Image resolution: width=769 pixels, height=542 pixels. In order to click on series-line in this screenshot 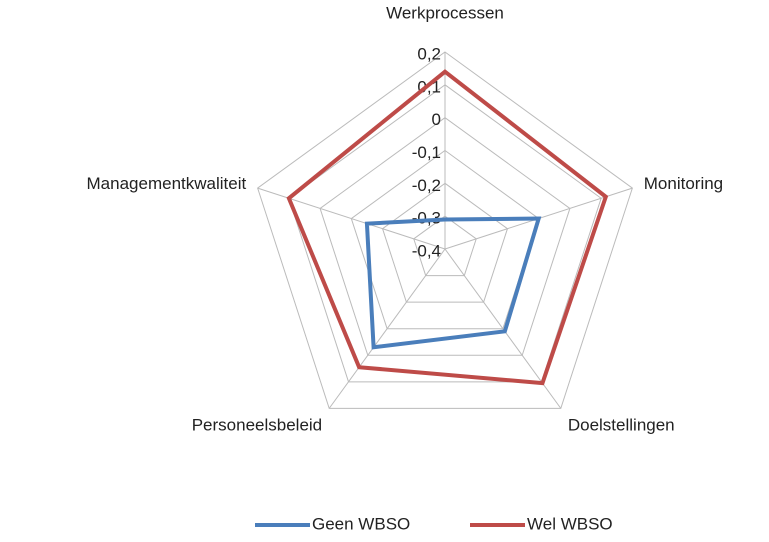, I will do `click(453, 283)`.